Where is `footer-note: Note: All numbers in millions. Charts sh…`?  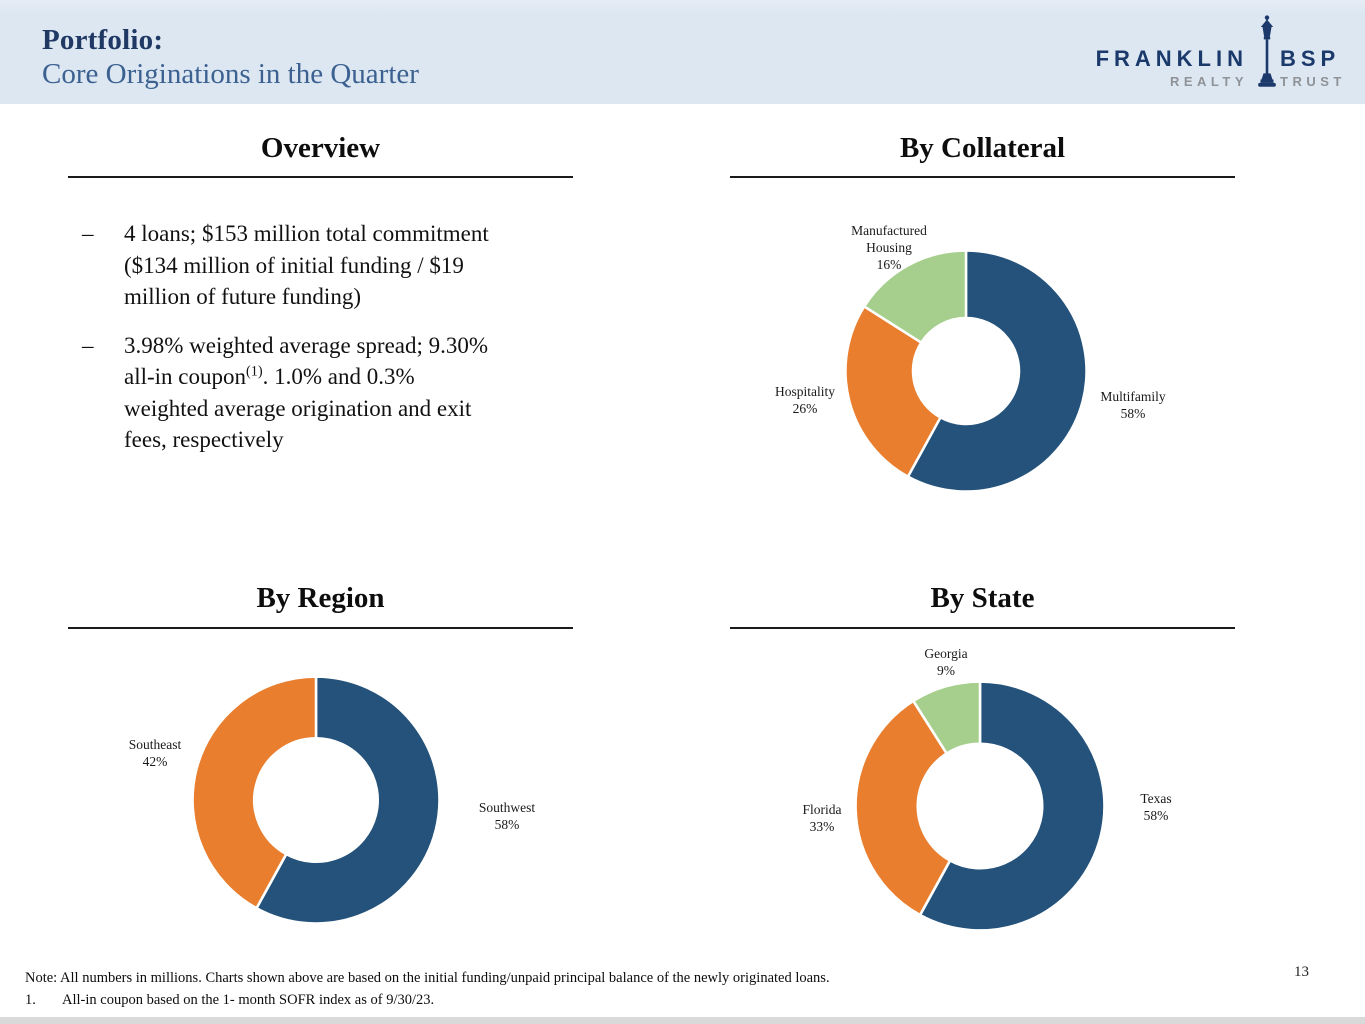 footer-note: Note: All numbers in millions. Charts sh… is located at coordinates (427, 978).